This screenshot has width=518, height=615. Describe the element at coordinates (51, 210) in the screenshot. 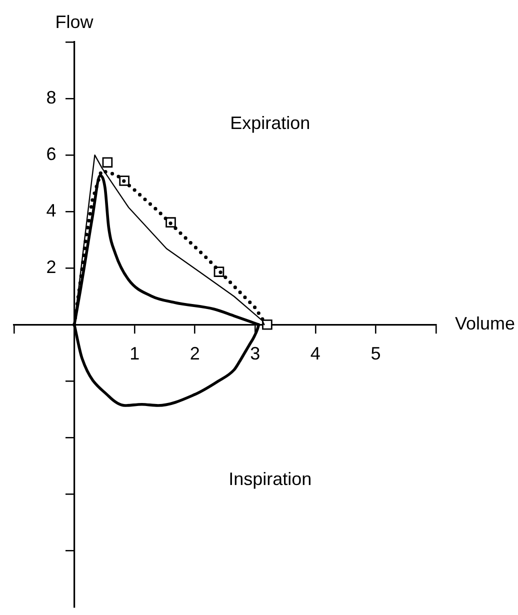

I see `y-tick-label: 4` at that location.